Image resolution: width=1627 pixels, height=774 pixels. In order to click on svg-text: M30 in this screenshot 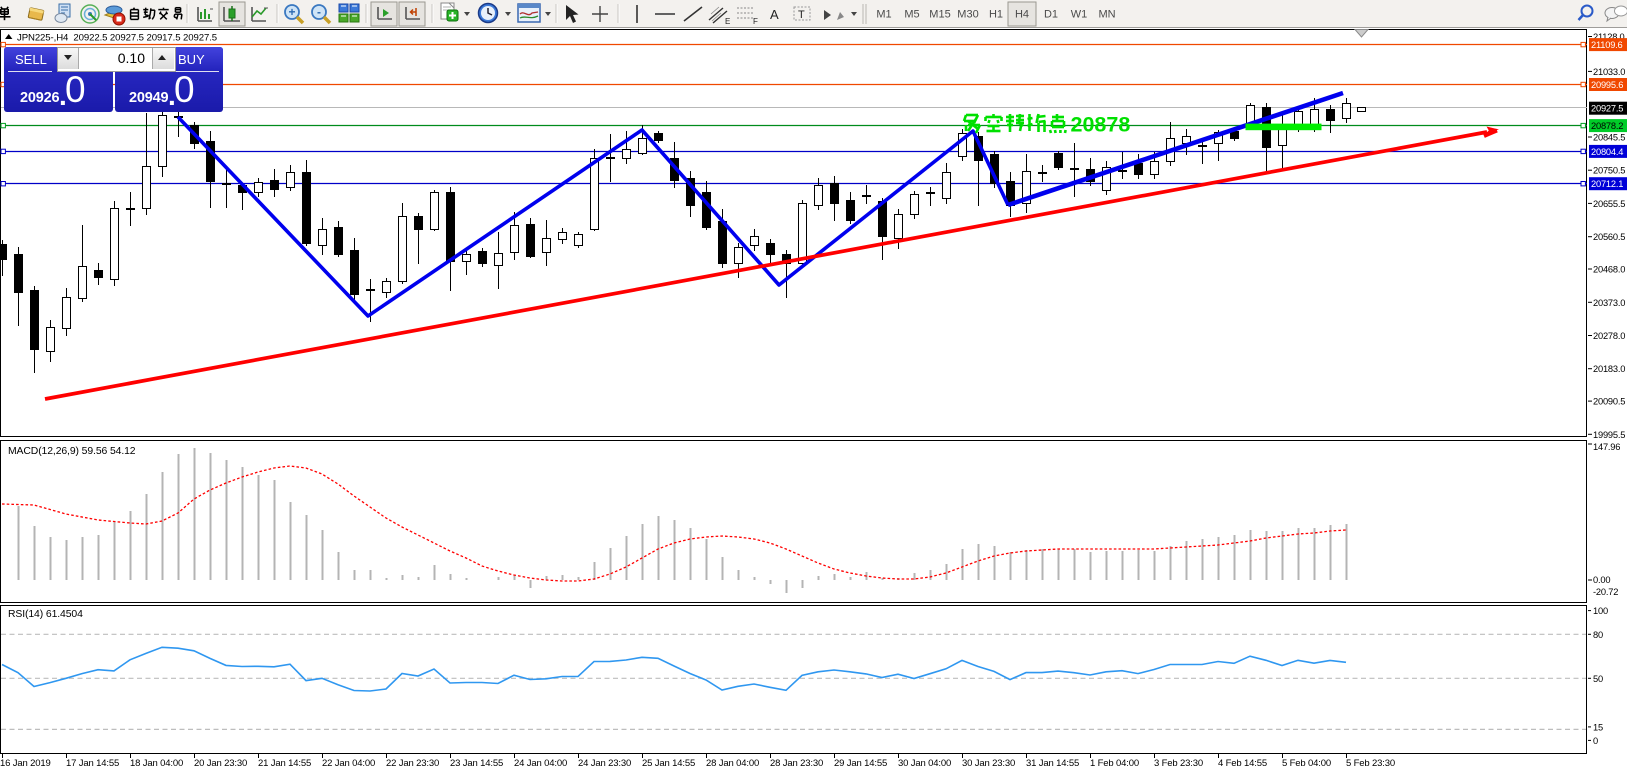, I will do `click(967, 15)`.